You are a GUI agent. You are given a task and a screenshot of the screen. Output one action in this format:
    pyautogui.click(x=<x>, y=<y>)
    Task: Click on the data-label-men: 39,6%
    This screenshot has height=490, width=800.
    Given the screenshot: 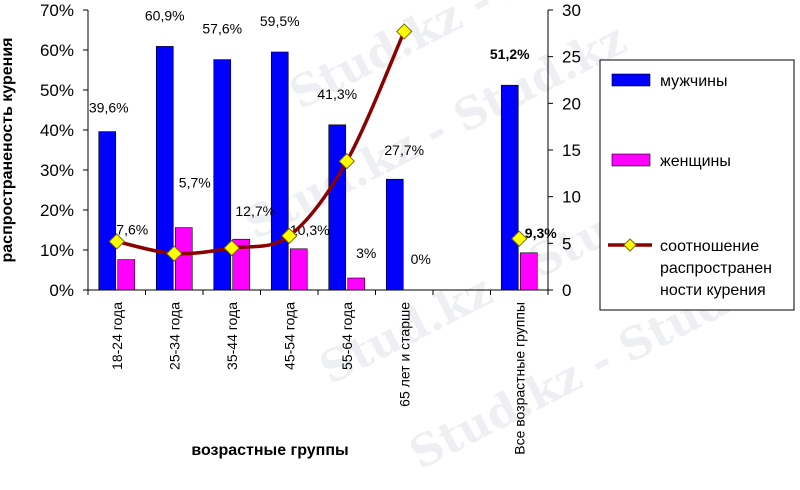 What is the action you would take?
    pyautogui.click(x=109, y=108)
    